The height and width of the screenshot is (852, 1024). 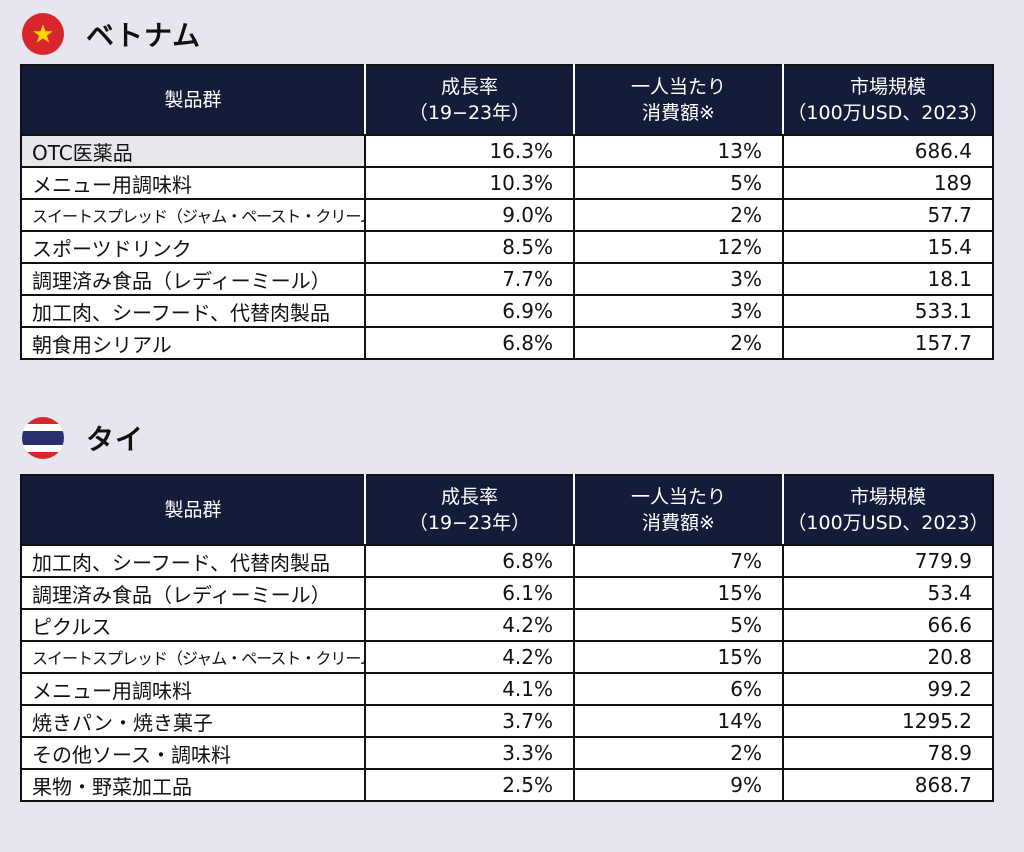 I want to click on section-name: ベトナム, so click(x=144, y=35).